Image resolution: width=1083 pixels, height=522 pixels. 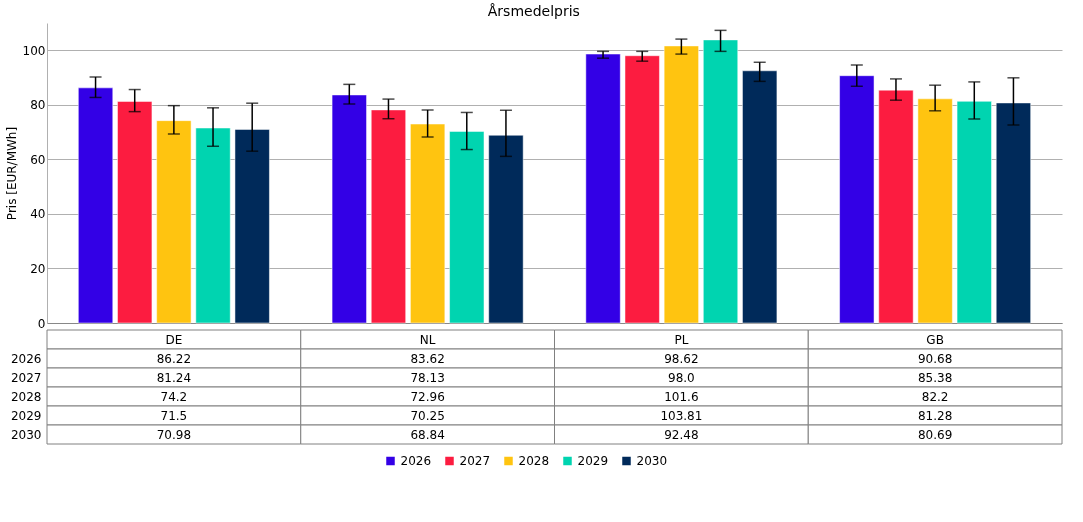 I want to click on chart-title: Årsmedelpris, so click(x=533, y=11).